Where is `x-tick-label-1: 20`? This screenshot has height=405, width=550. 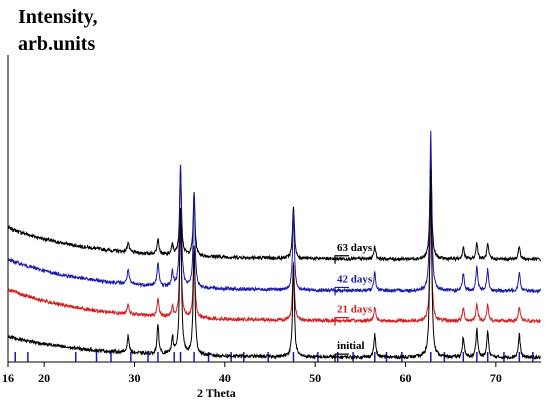 x-tick-label-1: 20 is located at coordinates (44, 378).